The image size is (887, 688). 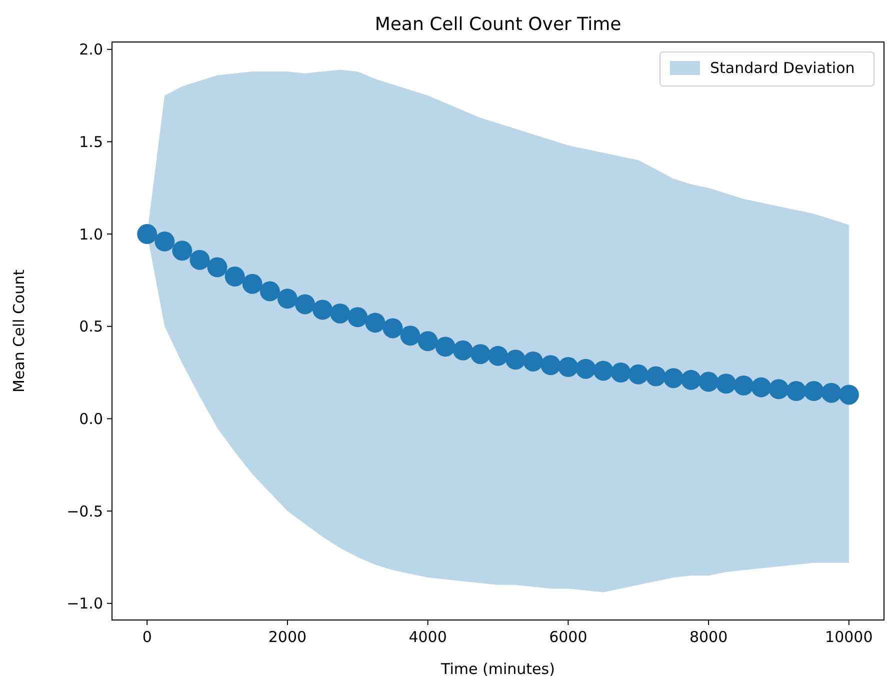 What do you see at coordinates (147, 637) in the screenshot?
I see `x-tick-label: 0` at bounding box center [147, 637].